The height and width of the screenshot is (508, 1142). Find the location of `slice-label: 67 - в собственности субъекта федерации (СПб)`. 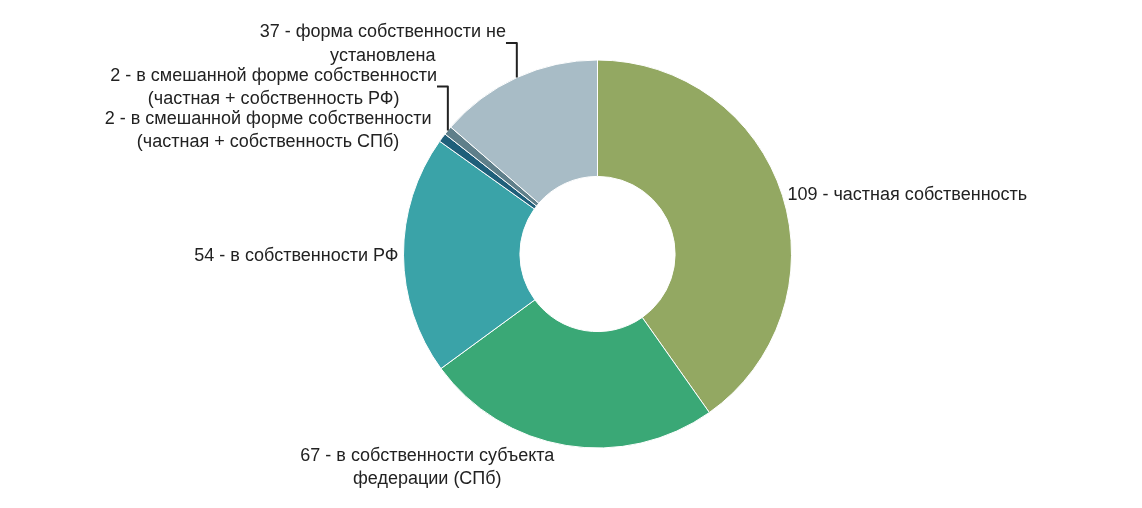

slice-label: 67 - в собственности субъекта федерации (СПб) is located at coordinates (428, 466).